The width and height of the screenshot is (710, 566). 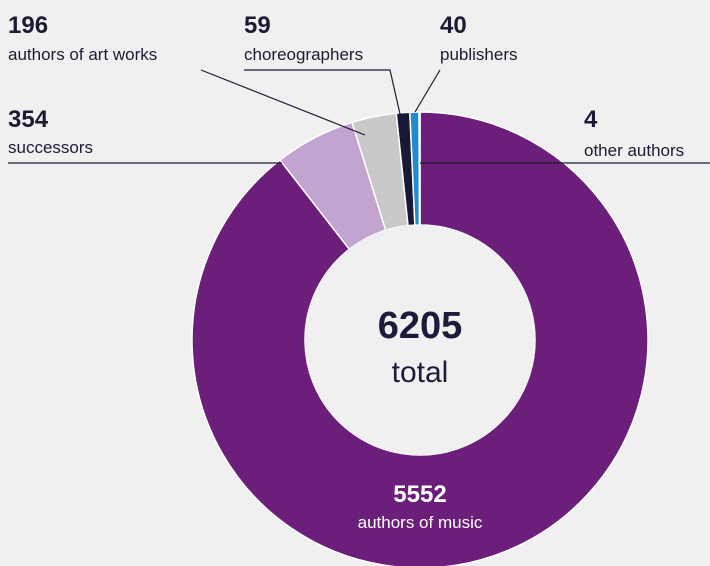 I want to click on slice-value-successors: 354, so click(x=28, y=119).